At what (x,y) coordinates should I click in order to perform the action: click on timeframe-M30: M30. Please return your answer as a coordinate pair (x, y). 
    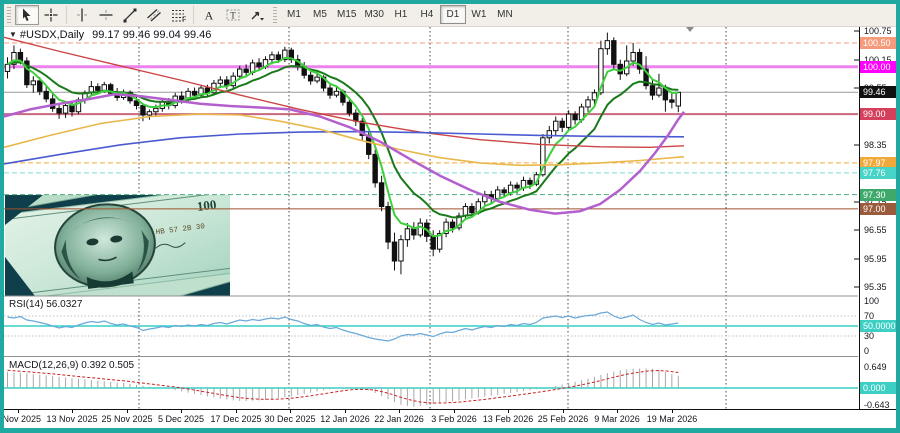
    Looking at the image, I should click on (373, 14).